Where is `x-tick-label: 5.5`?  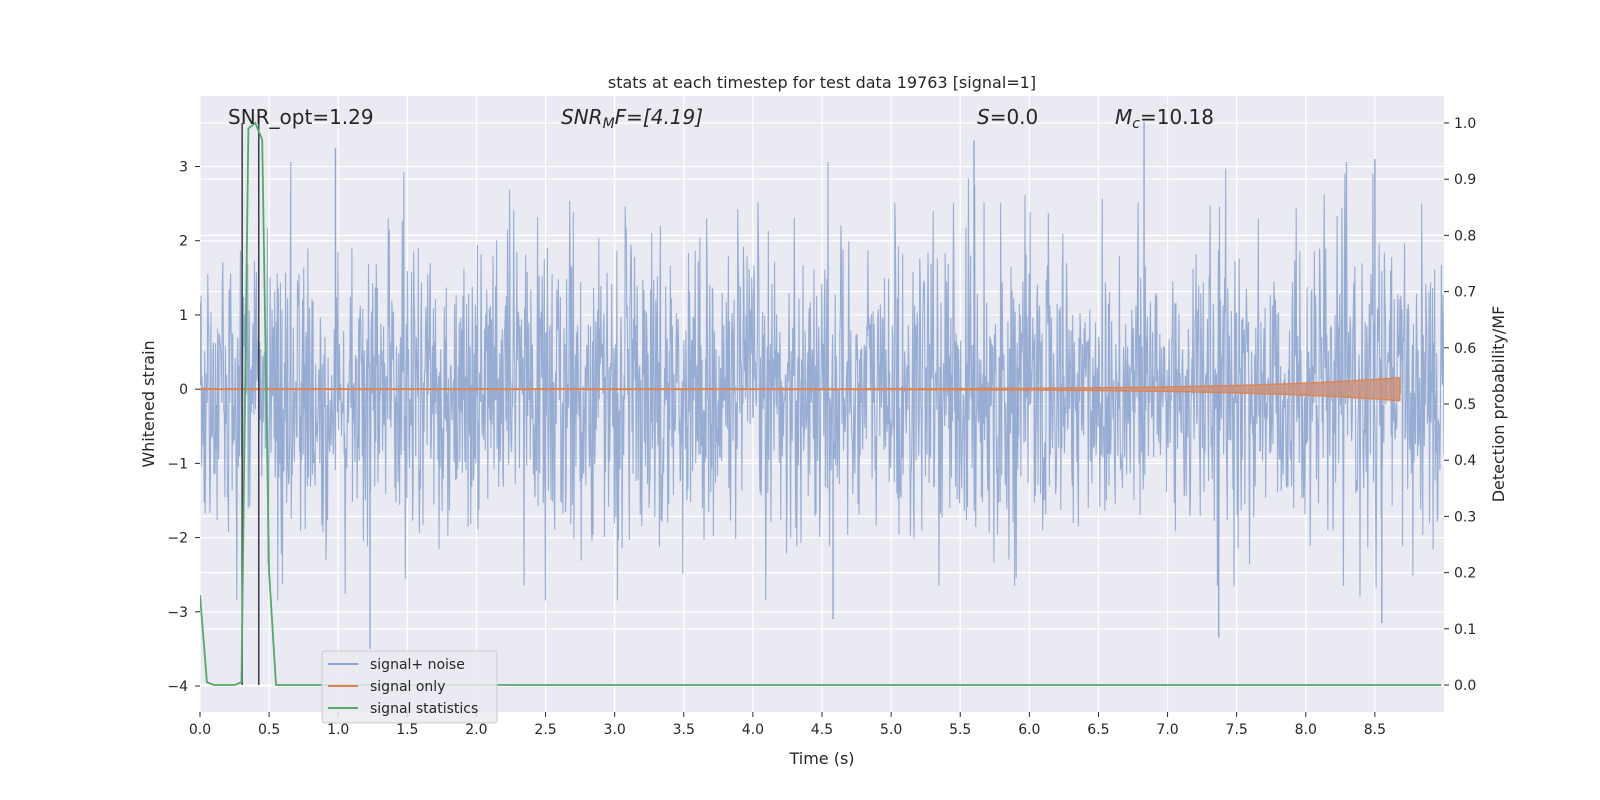
x-tick-label: 5.5 is located at coordinates (960, 730).